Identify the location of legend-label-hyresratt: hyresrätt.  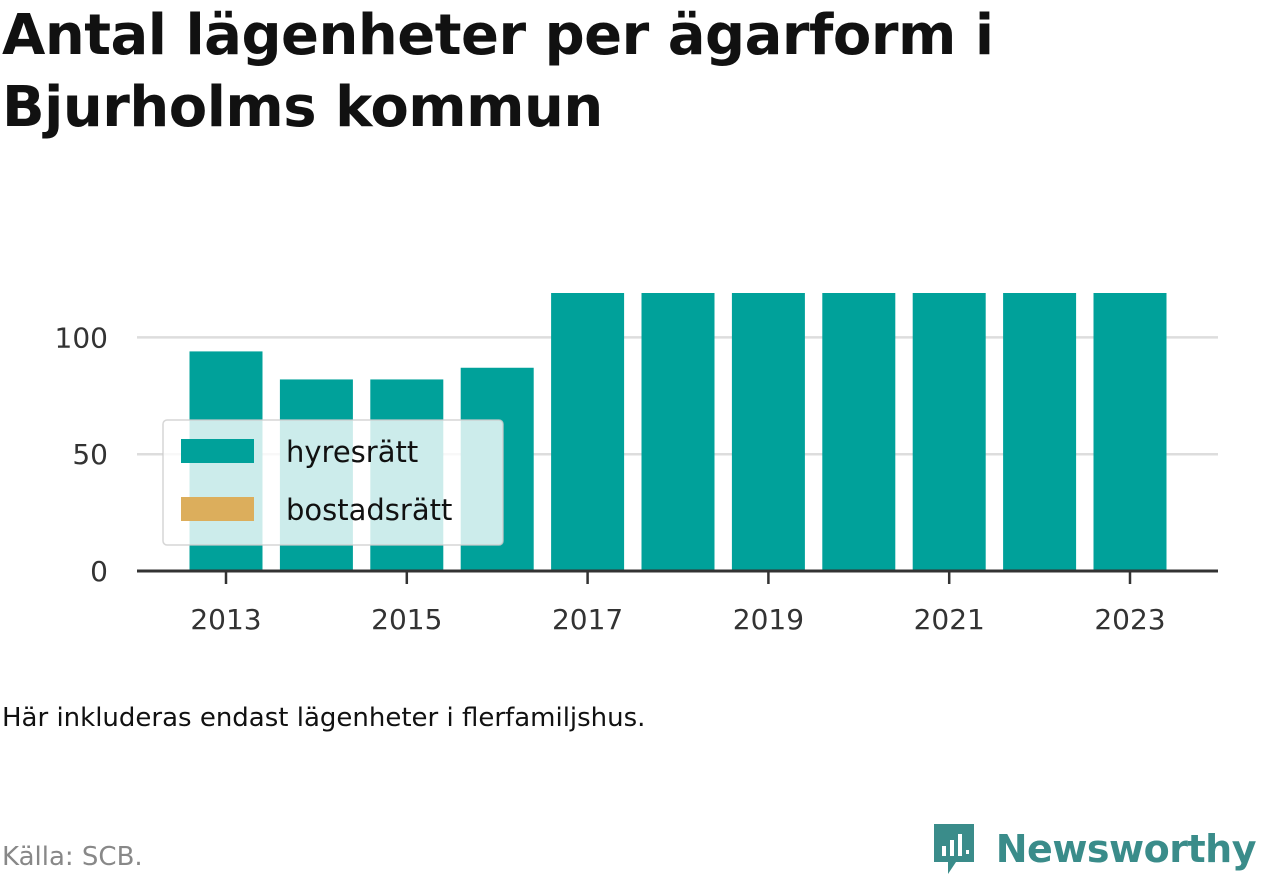
(352, 452).